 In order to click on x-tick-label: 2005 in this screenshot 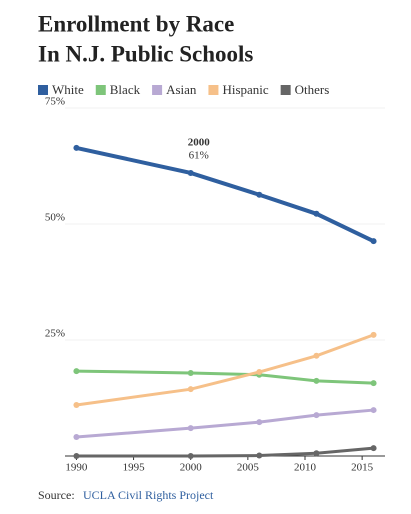, I will do `click(248, 468)`.